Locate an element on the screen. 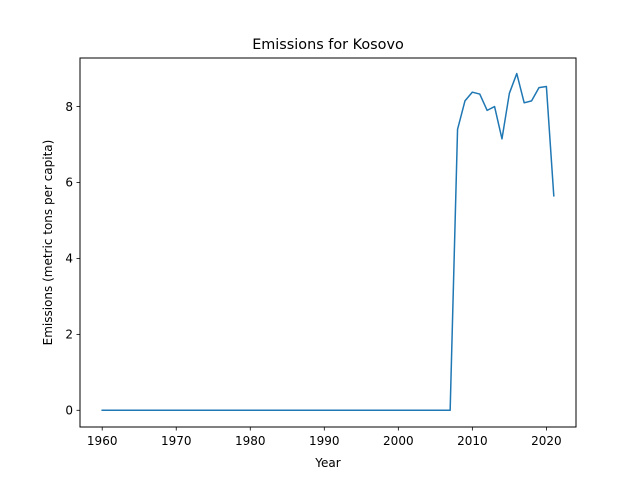 The image size is (640, 480). x-tick-label: 1980 is located at coordinates (250, 441).